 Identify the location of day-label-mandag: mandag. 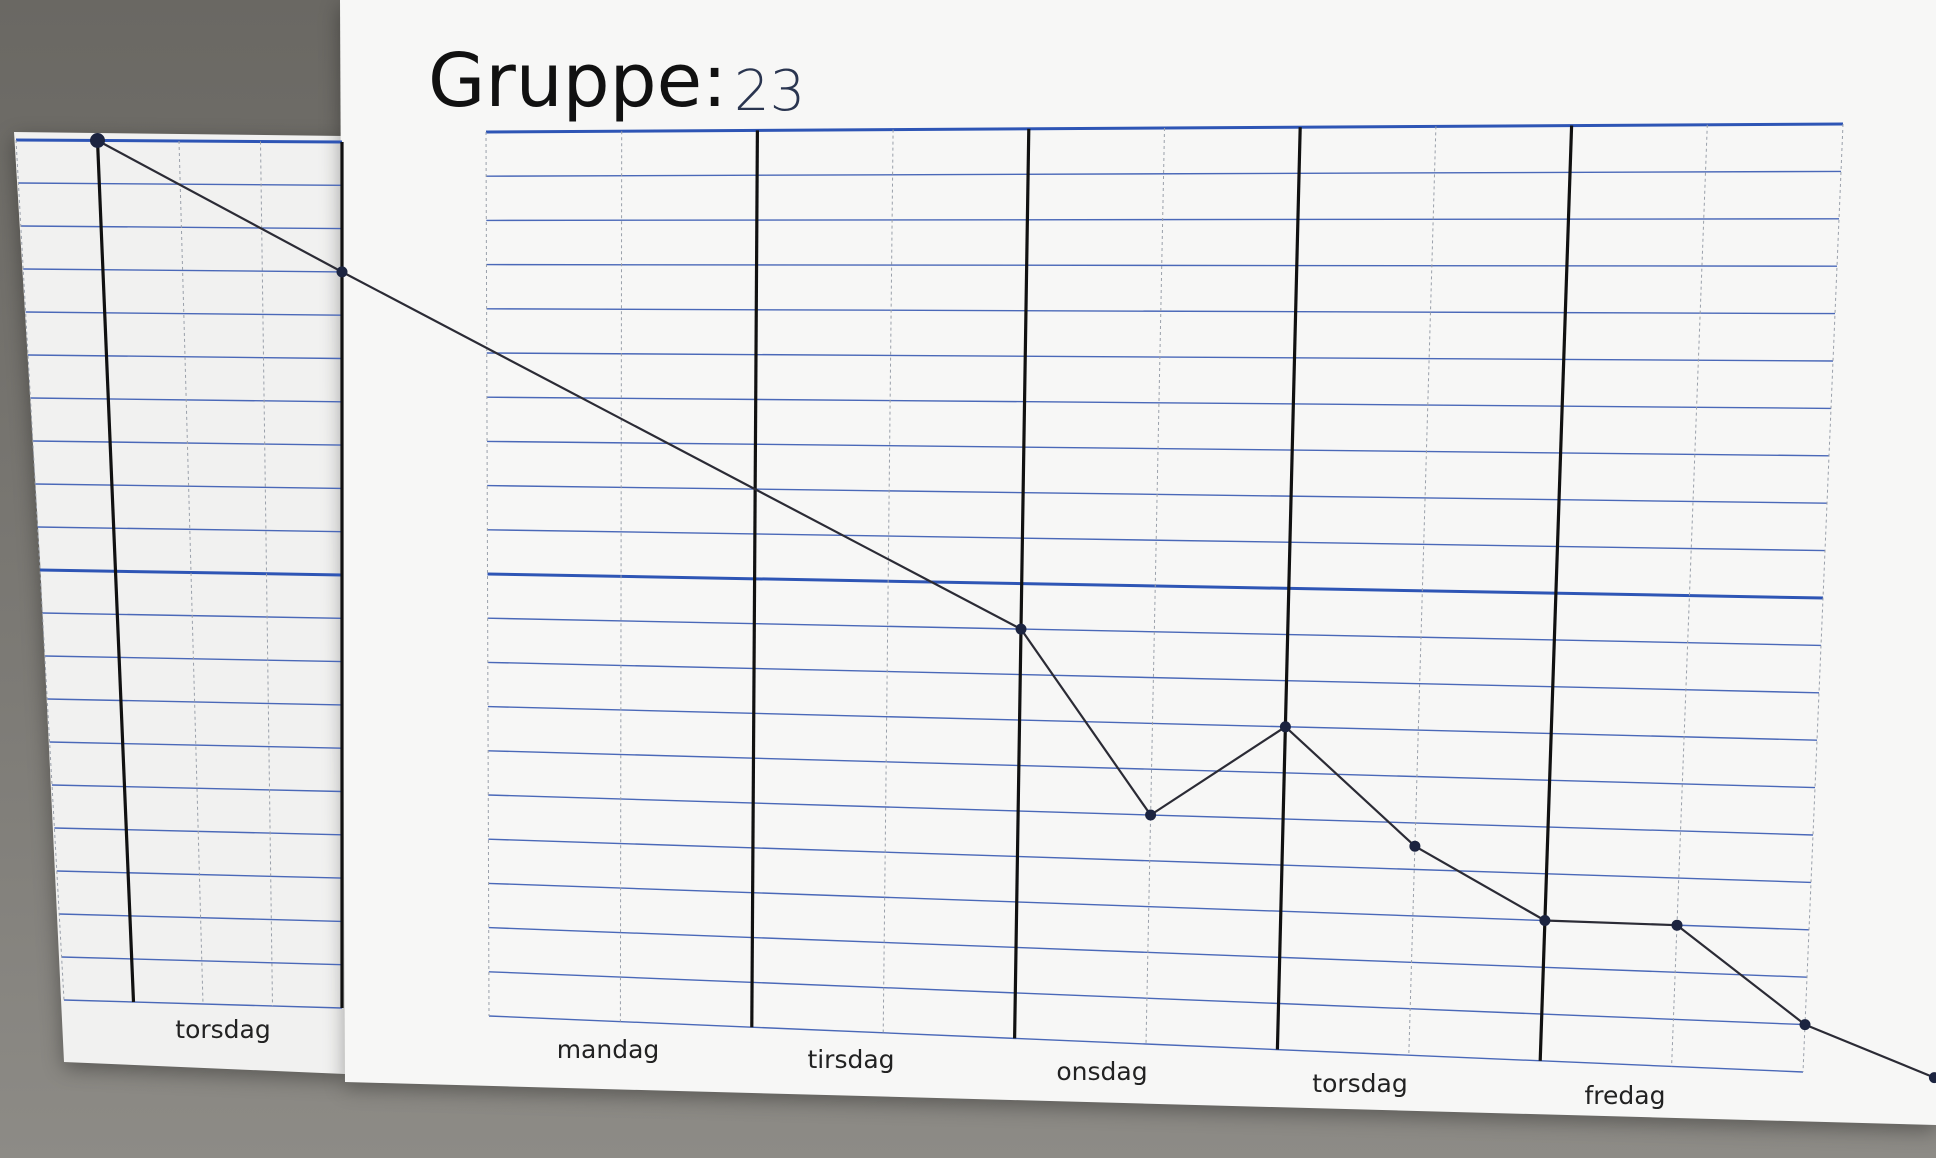
(608, 1049).